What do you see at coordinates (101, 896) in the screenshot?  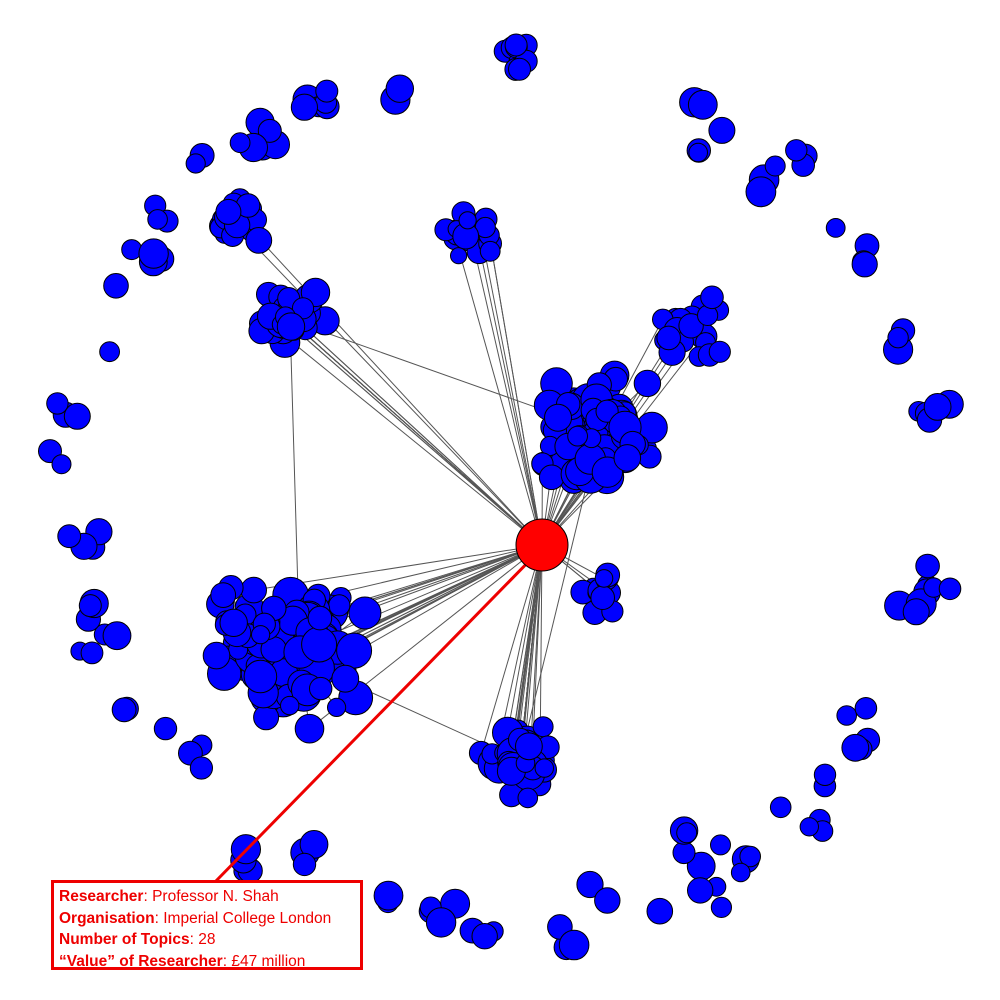 I see `researcher-label: Researcher` at bounding box center [101, 896].